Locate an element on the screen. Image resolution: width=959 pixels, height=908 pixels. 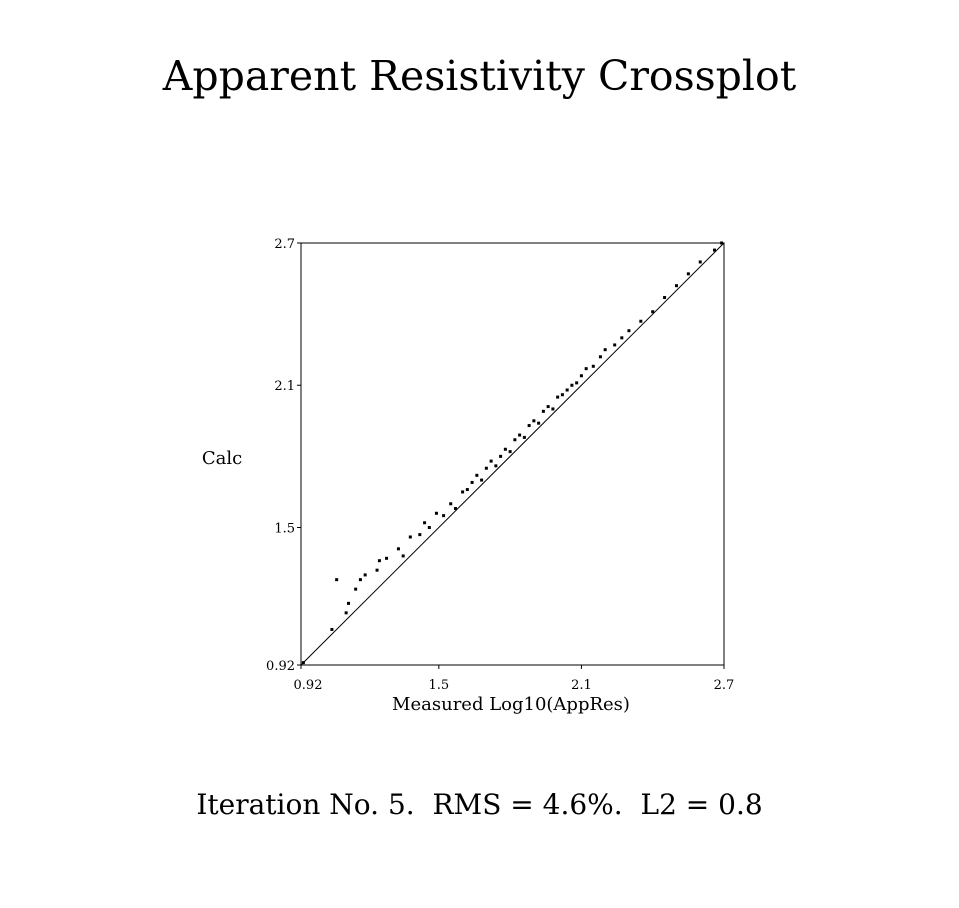
x-tick-label: 2.7 is located at coordinates (724, 685).